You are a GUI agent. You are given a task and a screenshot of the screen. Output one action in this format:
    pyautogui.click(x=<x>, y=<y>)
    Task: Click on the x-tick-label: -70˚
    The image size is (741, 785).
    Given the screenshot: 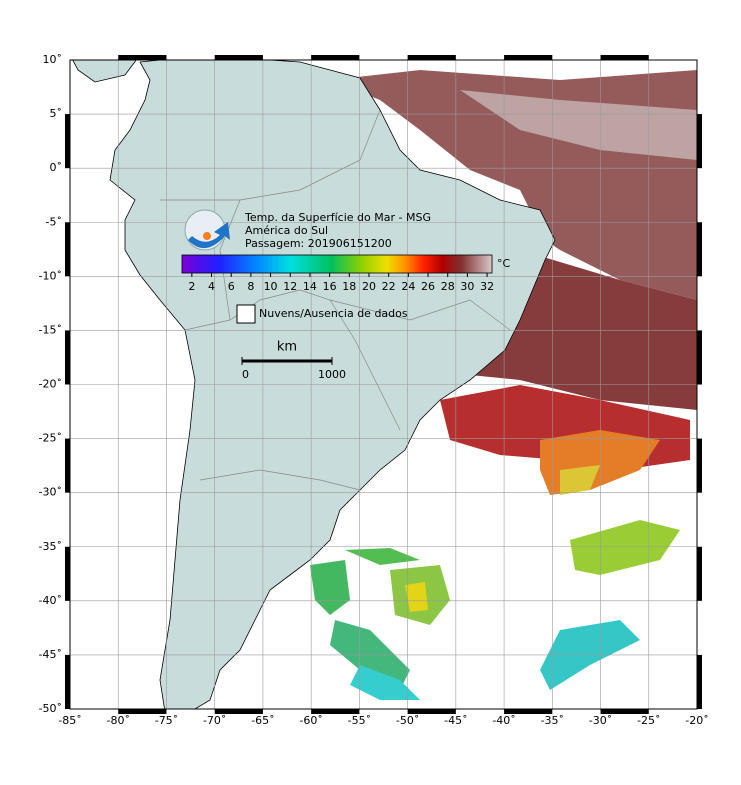 What is the action you would take?
    pyautogui.click(x=214, y=720)
    